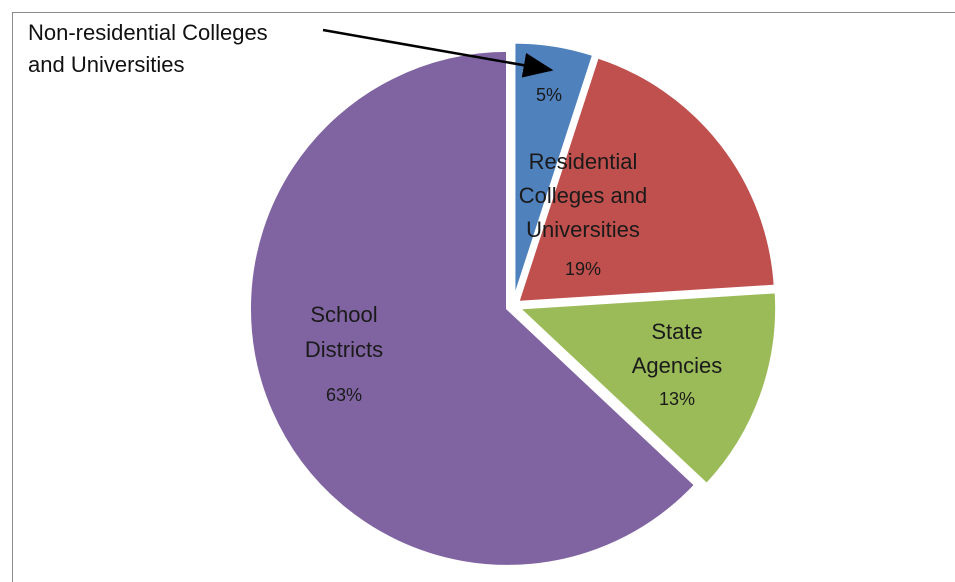  What do you see at coordinates (148, 32) in the screenshot?
I see `slice-label-0-line-0: Non-residential Colleges` at bounding box center [148, 32].